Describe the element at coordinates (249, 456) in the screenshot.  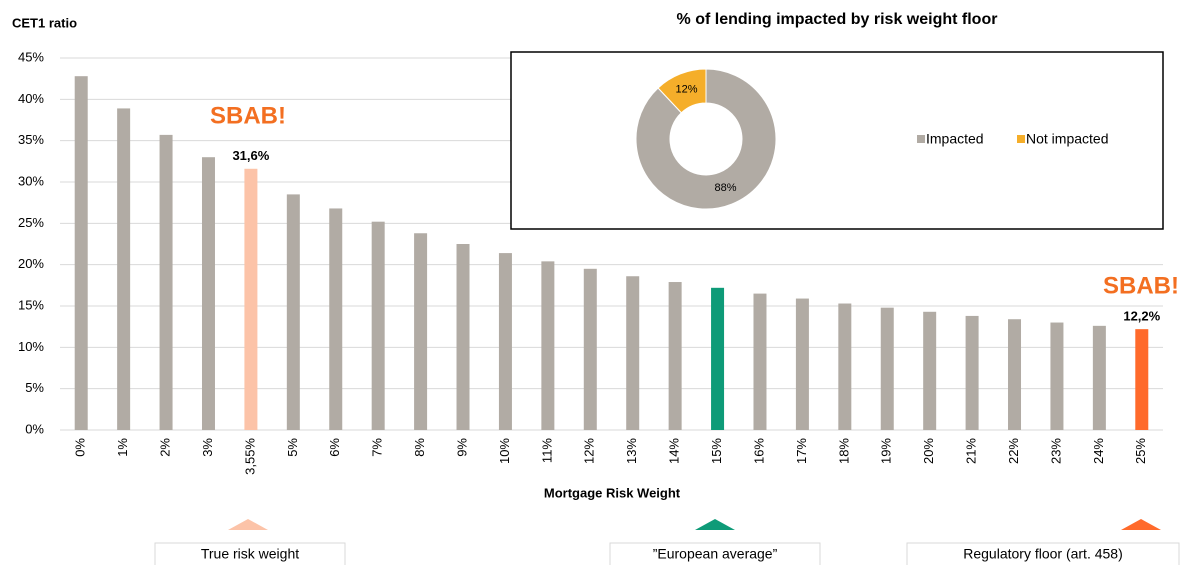
I see `x-tick-label: 3,55%` at that location.